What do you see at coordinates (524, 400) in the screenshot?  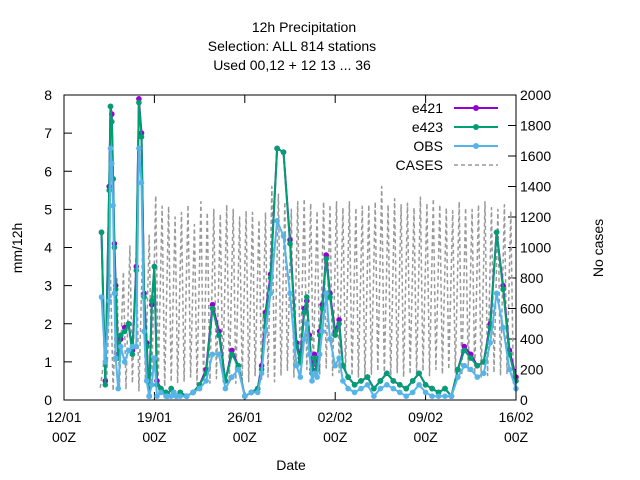 I see `y2-tick-label: 0` at bounding box center [524, 400].